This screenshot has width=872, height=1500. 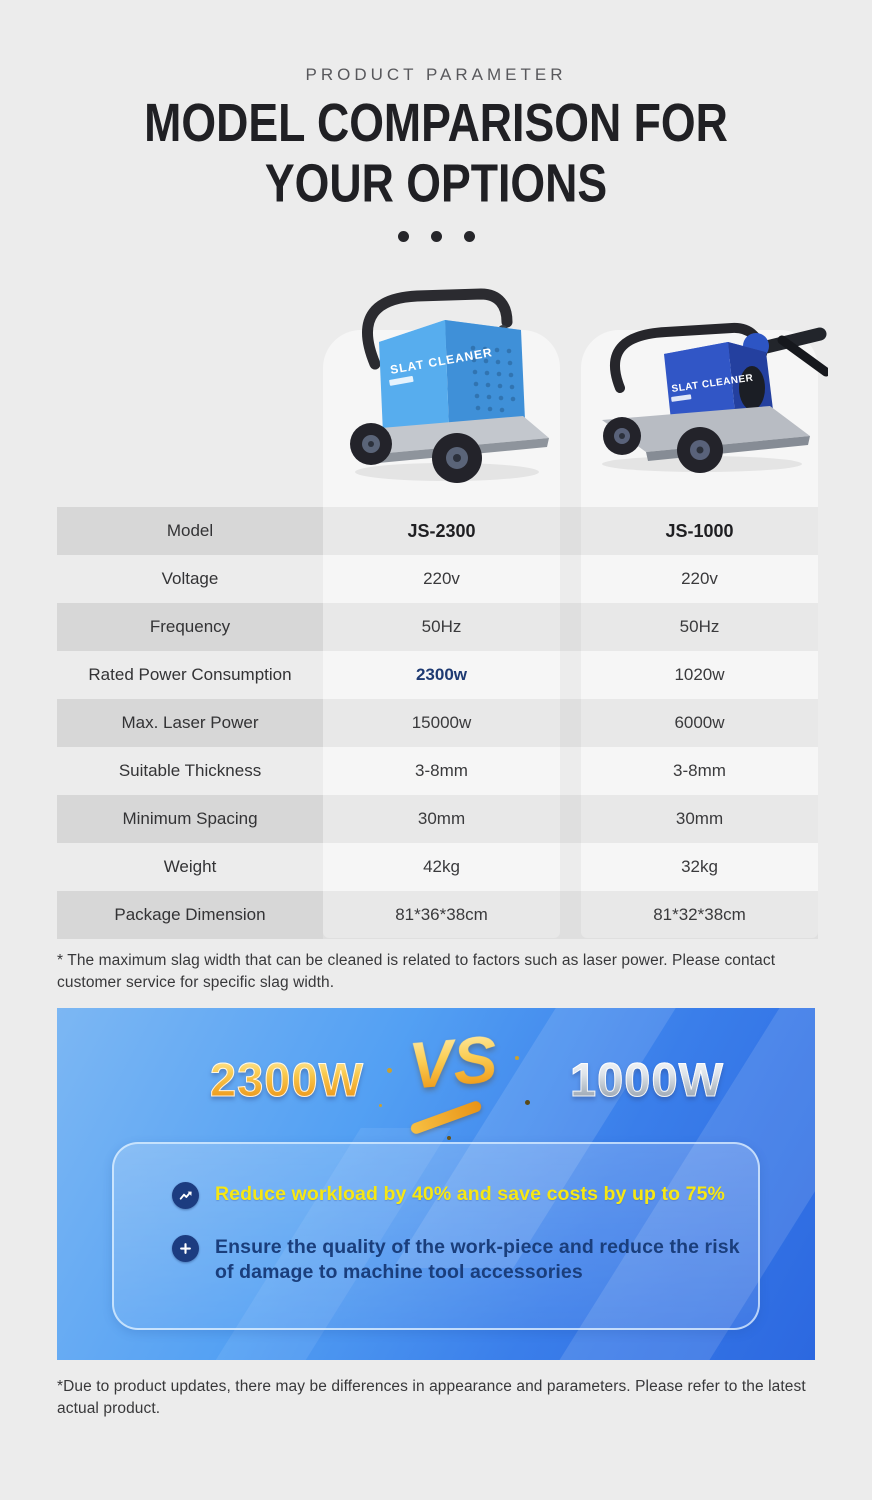 What do you see at coordinates (441, 531) in the screenshot?
I see `value-js2300: JS-2300` at bounding box center [441, 531].